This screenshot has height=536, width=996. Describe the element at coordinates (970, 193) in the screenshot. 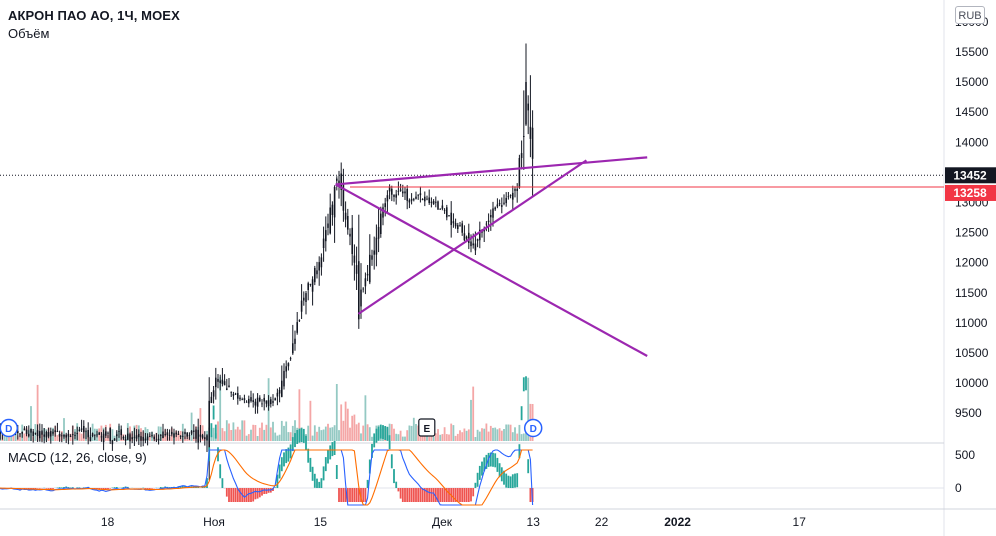

I see `level-price-tag-label: 13258` at that location.